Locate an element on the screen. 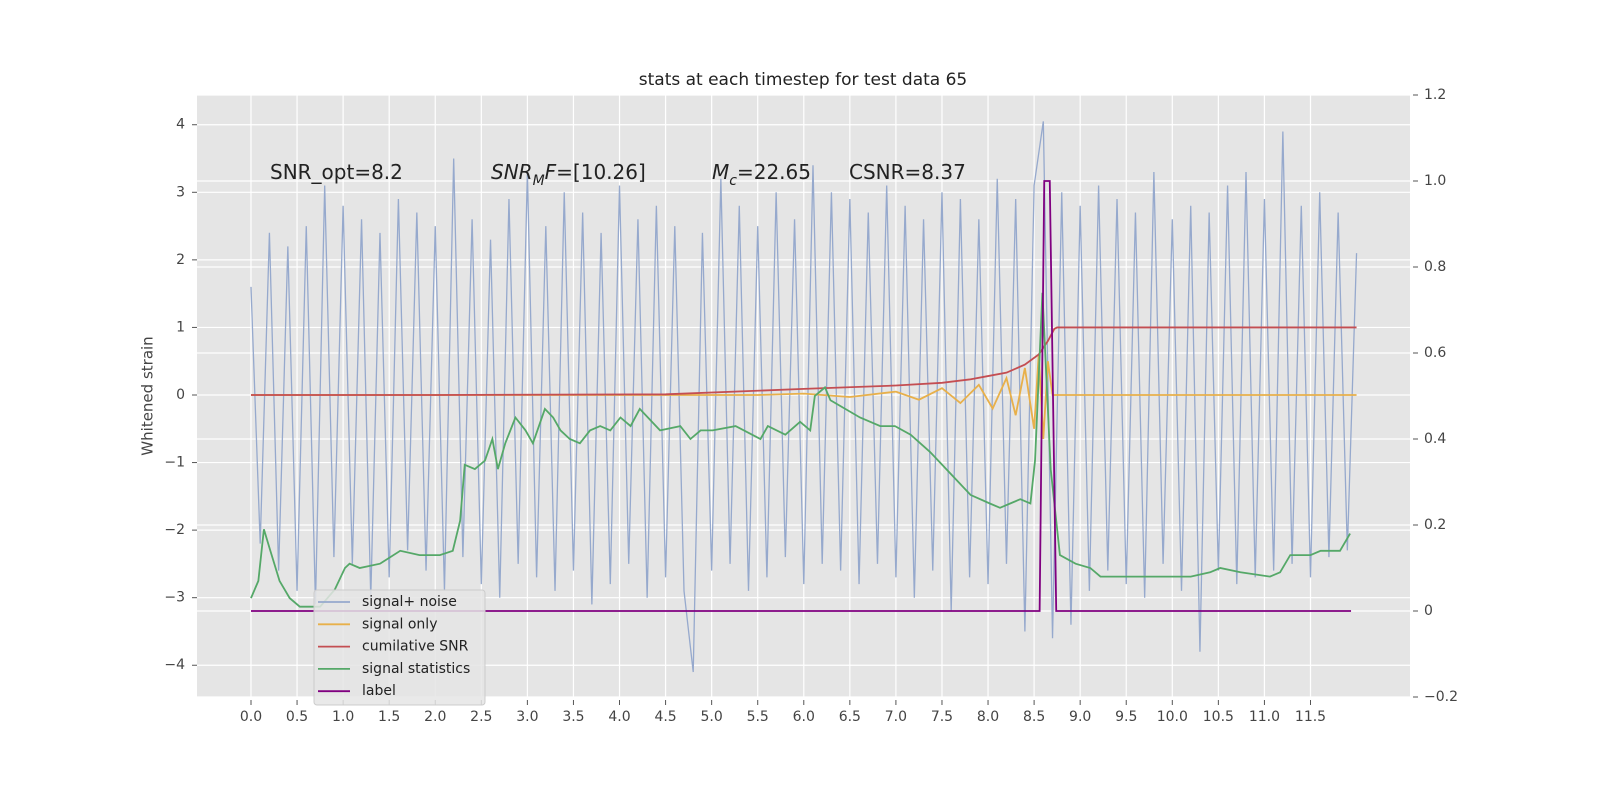 This screenshot has height=804, width=1600. y2-tick-label: −0.2 is located at coordinates (1441, 697).